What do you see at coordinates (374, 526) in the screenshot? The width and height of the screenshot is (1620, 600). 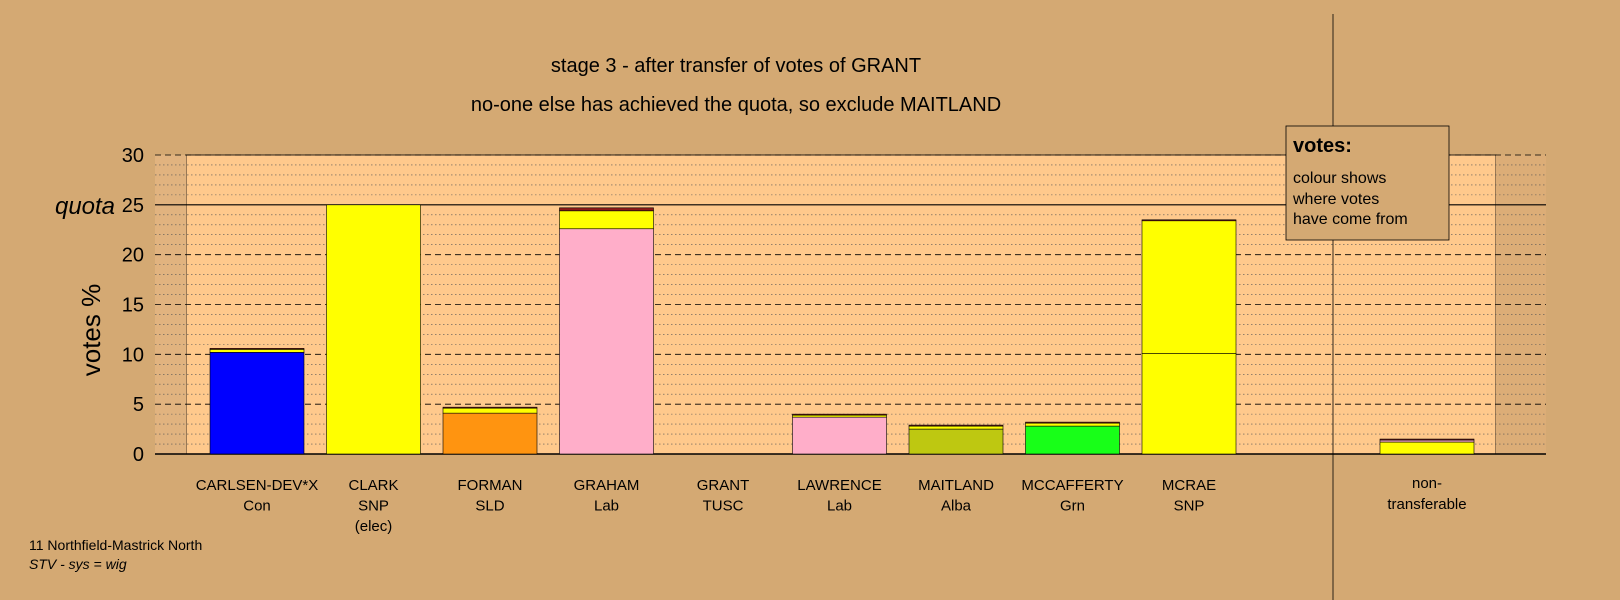 I see `x-label-clark: (elec)` at bounding box center [374, 526].